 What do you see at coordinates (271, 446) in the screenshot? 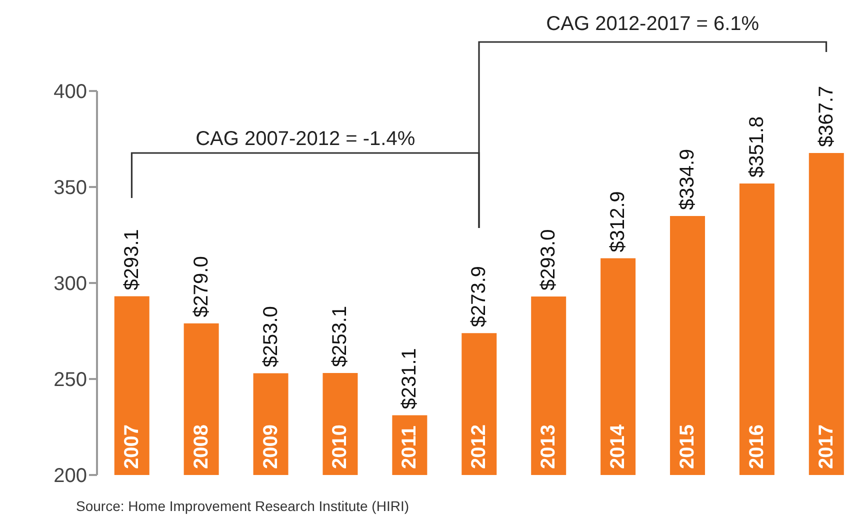
I see `x-tick-label: 2009` at bounding box center [271, 446].